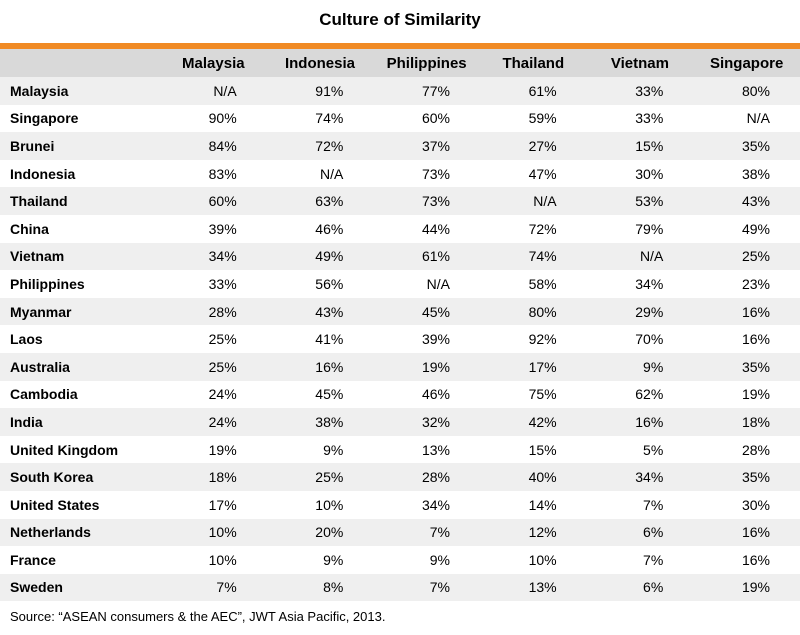  I want to click on row-country: India, so click(80, 422).